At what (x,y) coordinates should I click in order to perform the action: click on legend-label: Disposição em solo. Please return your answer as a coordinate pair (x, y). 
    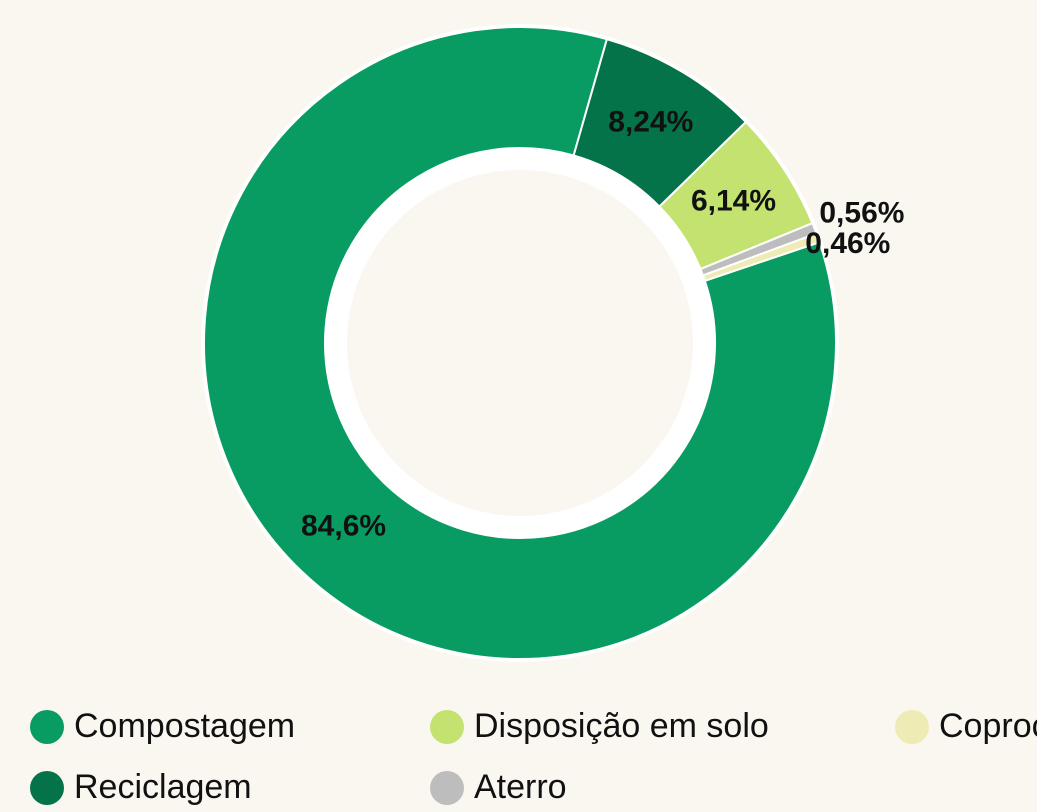
    Looking at the image, I should click on (621, 726).